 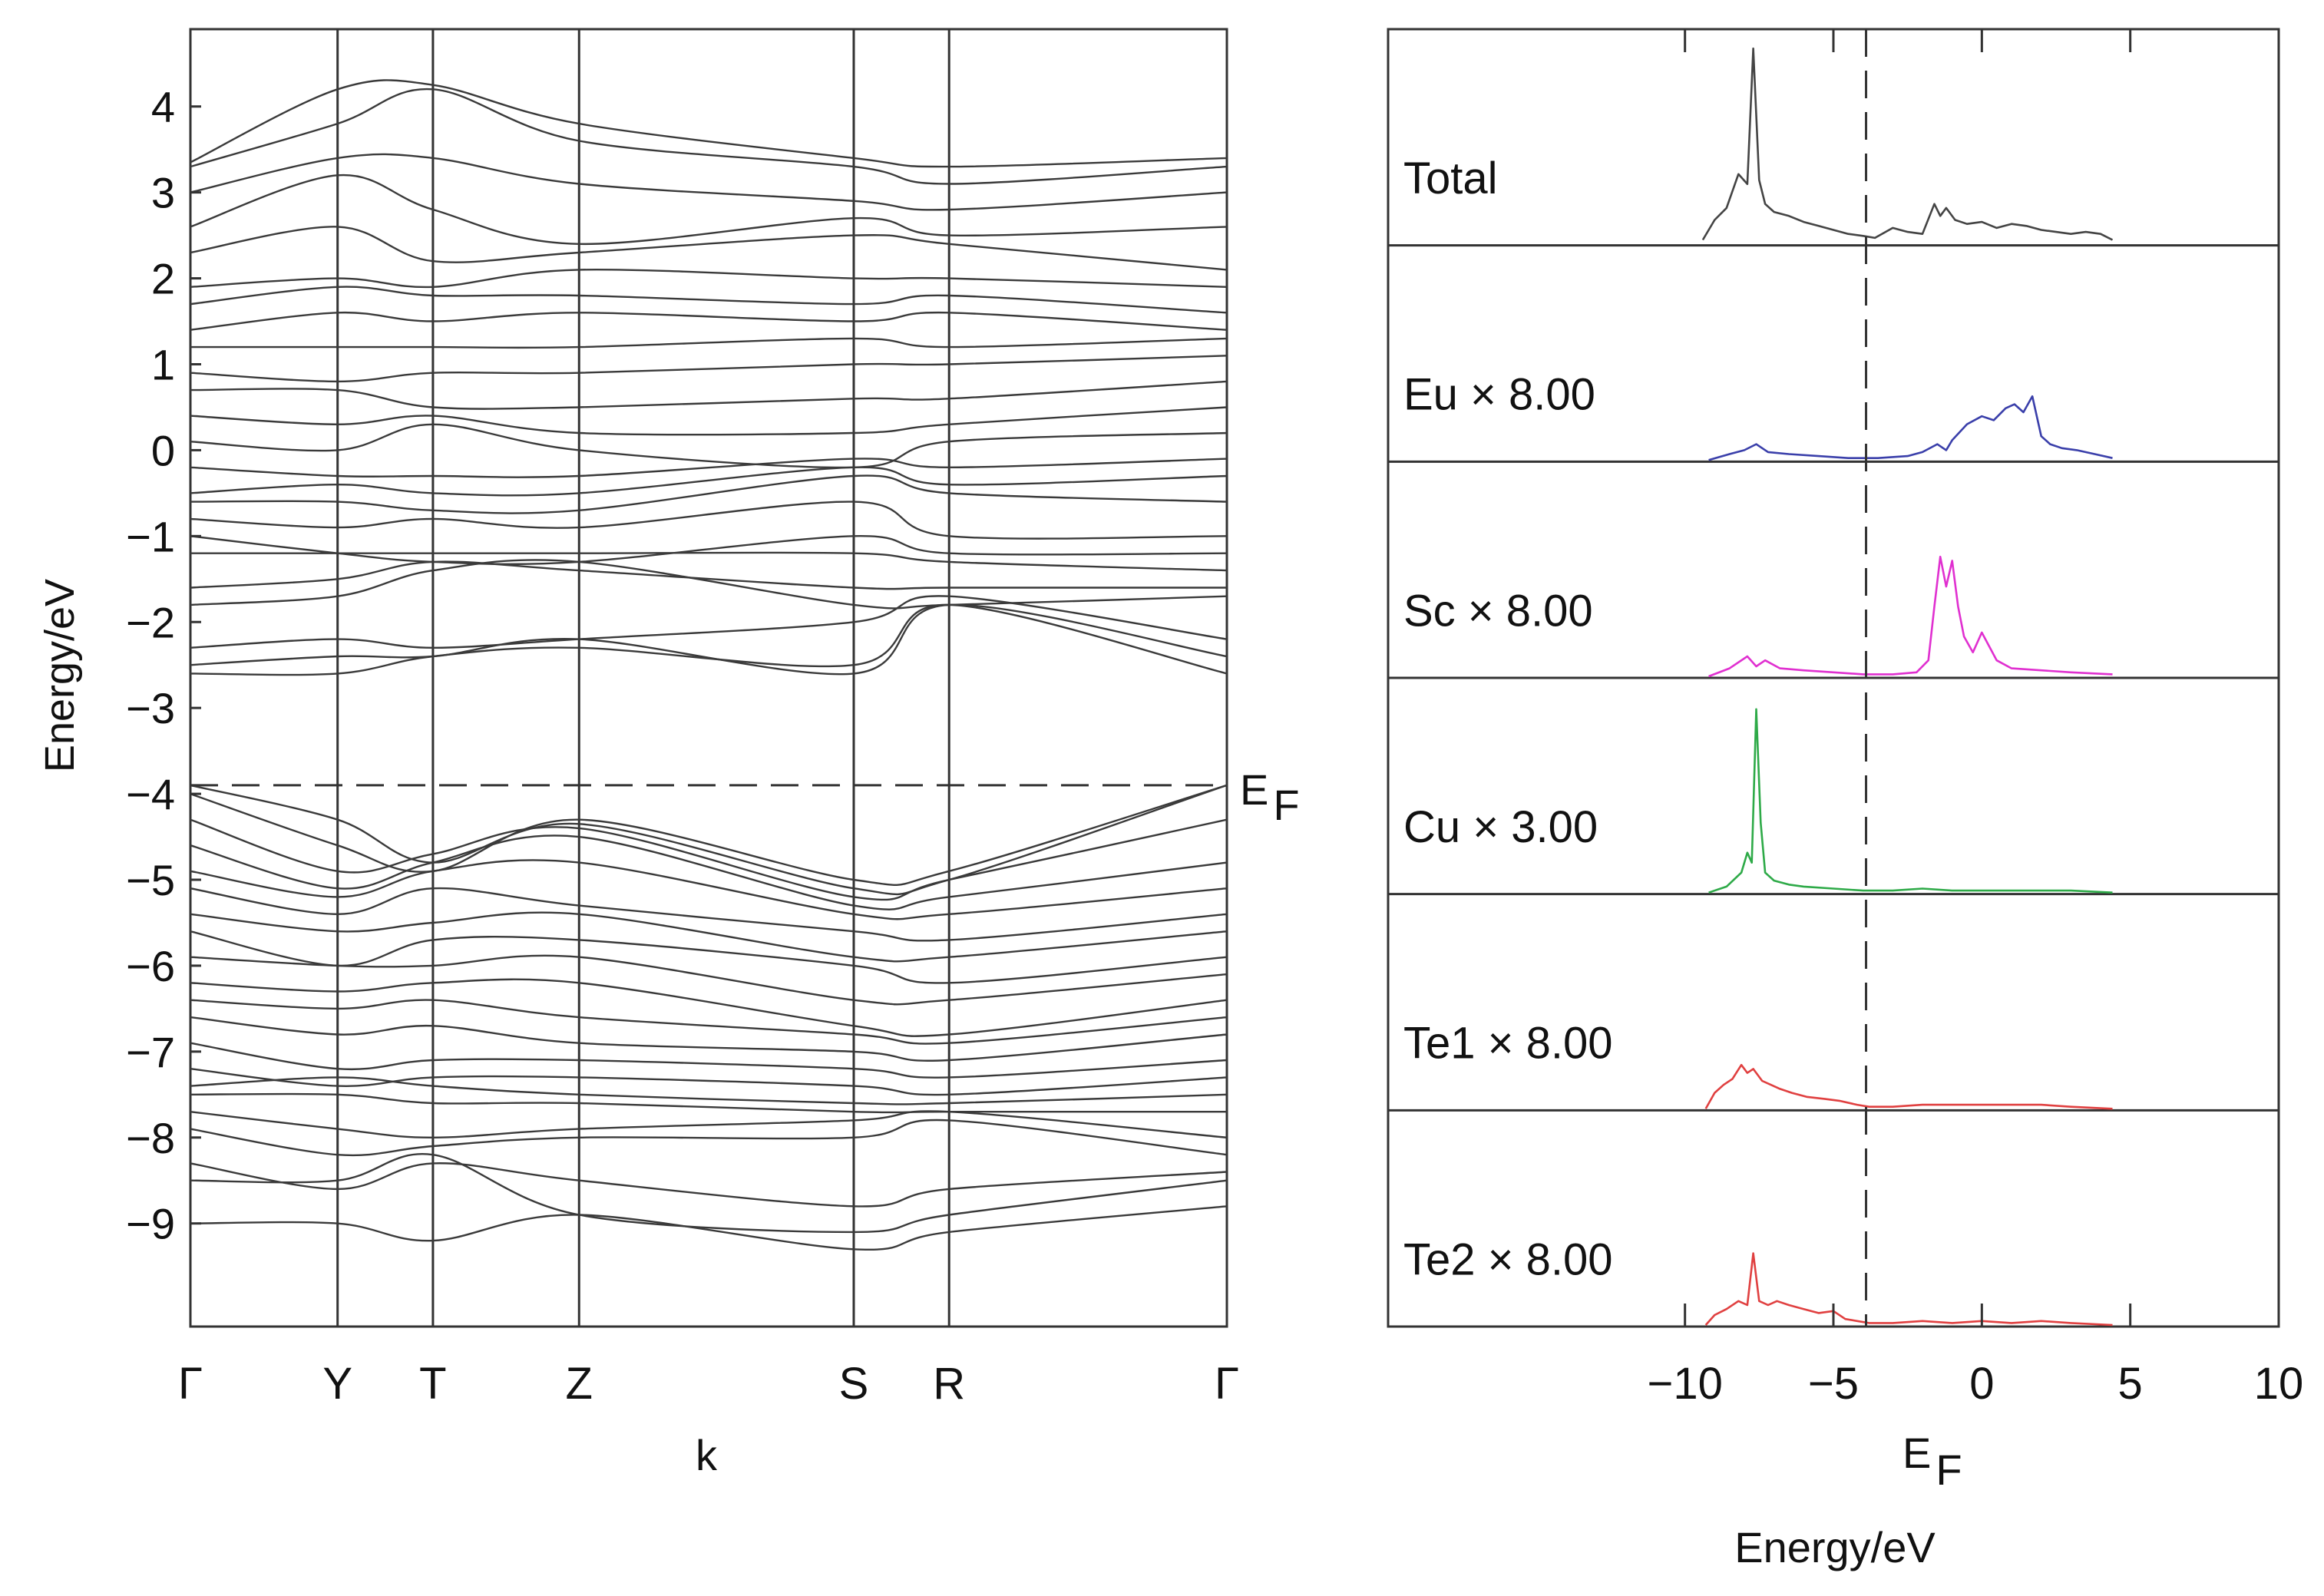 What do you see at coordinates (1500, 827) in the screenshot?
I see `dos-panel-label: Cu × 3.00` at bounding box center [1500, 827].